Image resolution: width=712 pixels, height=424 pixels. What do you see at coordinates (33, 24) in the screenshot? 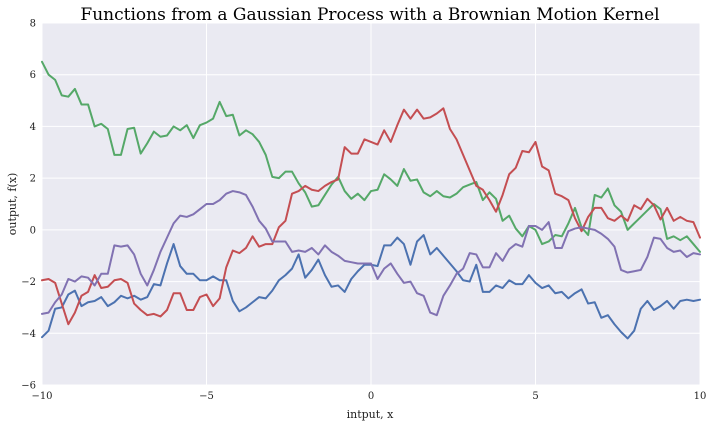
I see `y-tick-label: 8` at bounding box center [33, 24].